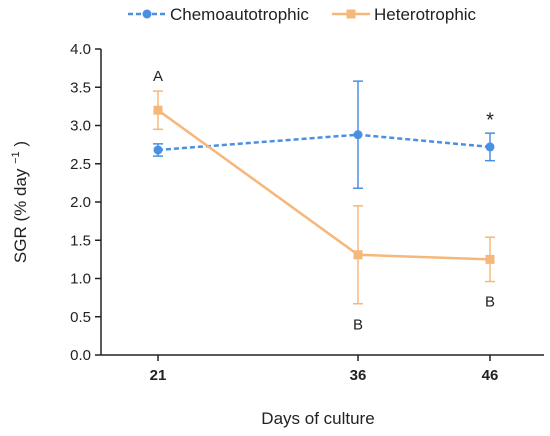 The width and height of the screenshot is (550, 436). I want to click on x-tick-label: 46, so click(490, 375).